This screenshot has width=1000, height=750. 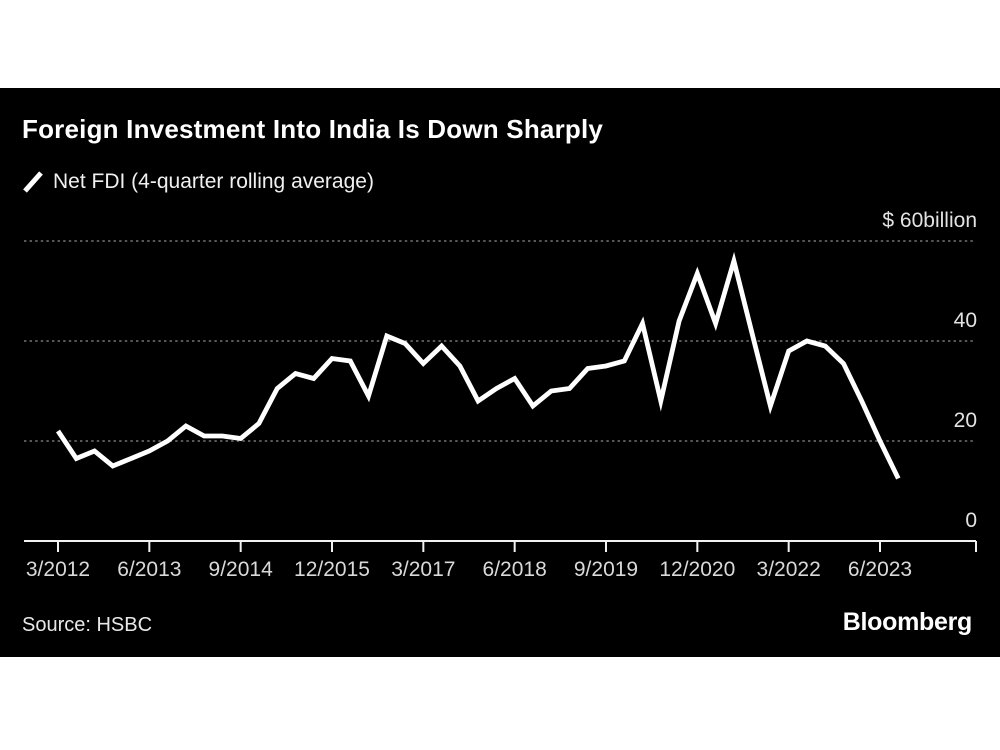 I want to click on x-tick-label: 12/2020, so click(x=697, y=569).